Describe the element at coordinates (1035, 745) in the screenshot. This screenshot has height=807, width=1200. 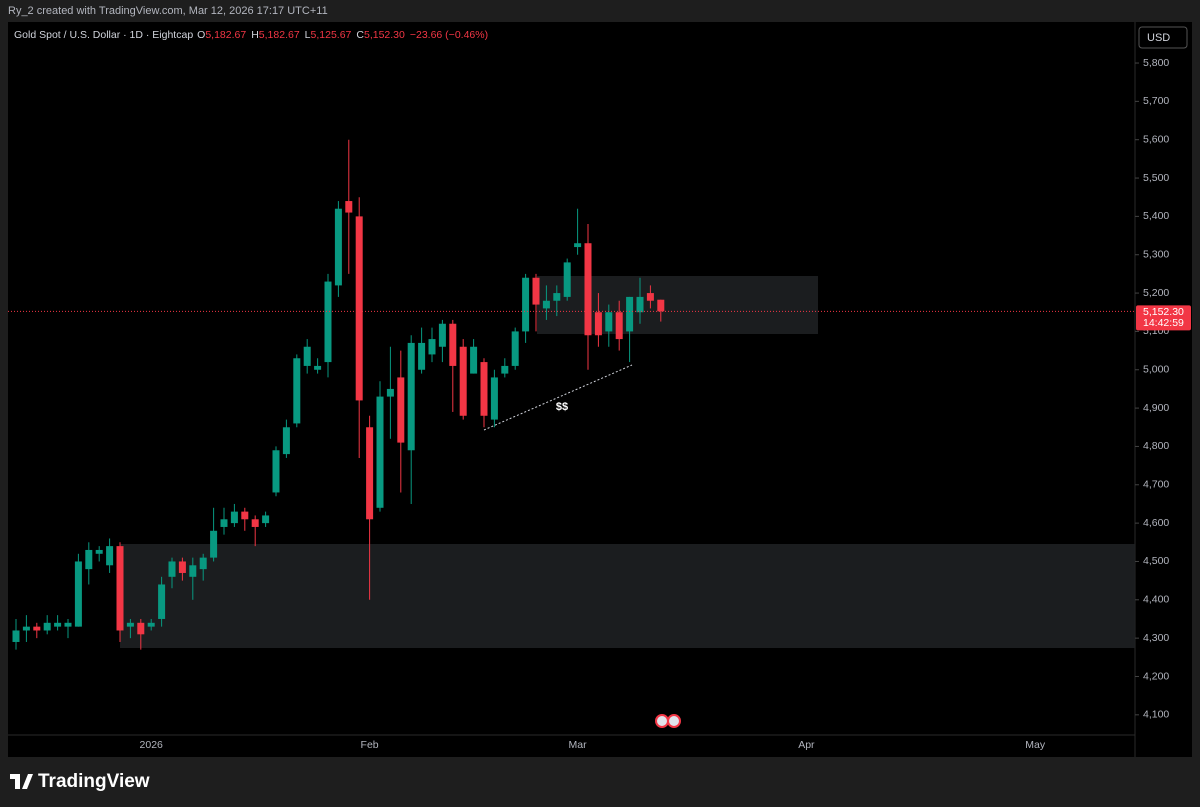
I see `x-tick-label: May` at that location.